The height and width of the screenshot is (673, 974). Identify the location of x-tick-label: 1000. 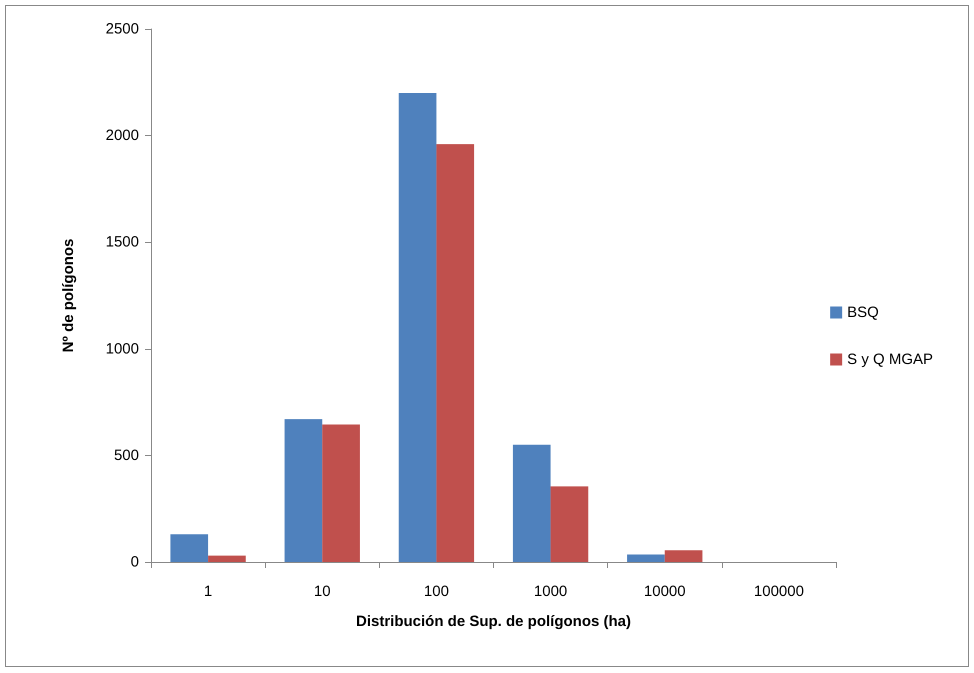
(551, 591).